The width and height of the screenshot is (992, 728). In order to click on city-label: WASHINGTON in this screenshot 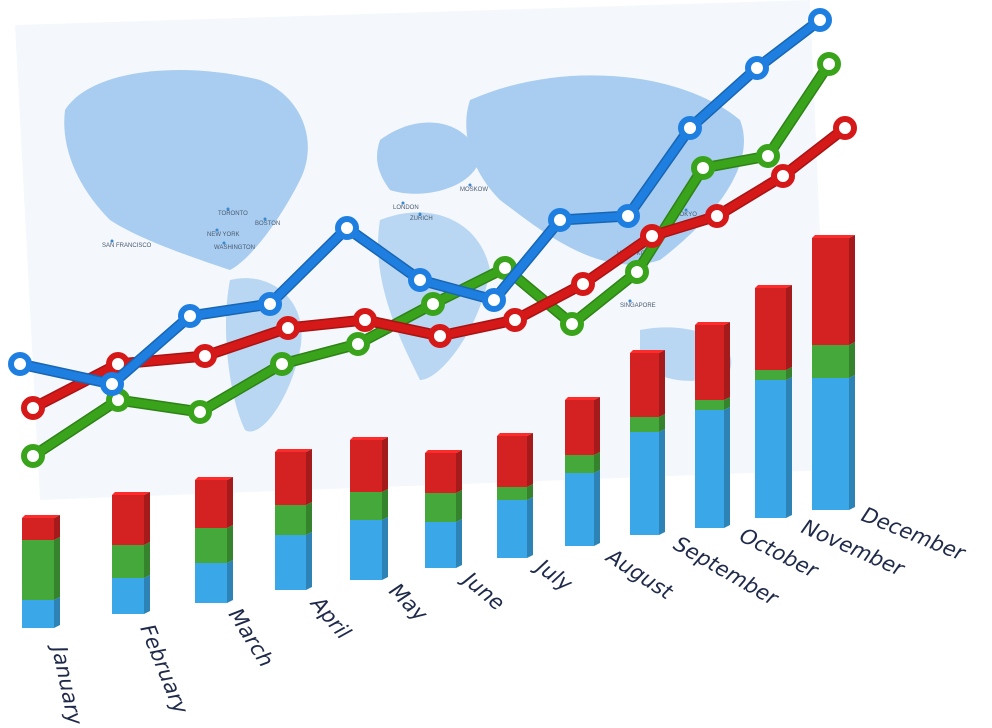, I will do `click(234, 248)`.